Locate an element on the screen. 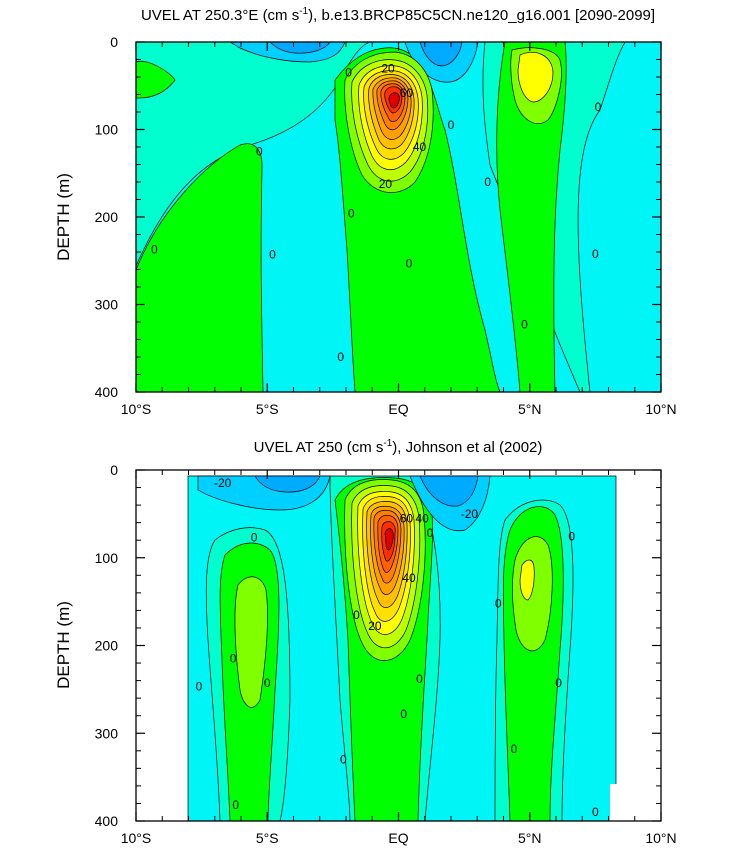 This screenshot has width=732, height=868. pos-band-left-top is located at coordinates (200, 267).